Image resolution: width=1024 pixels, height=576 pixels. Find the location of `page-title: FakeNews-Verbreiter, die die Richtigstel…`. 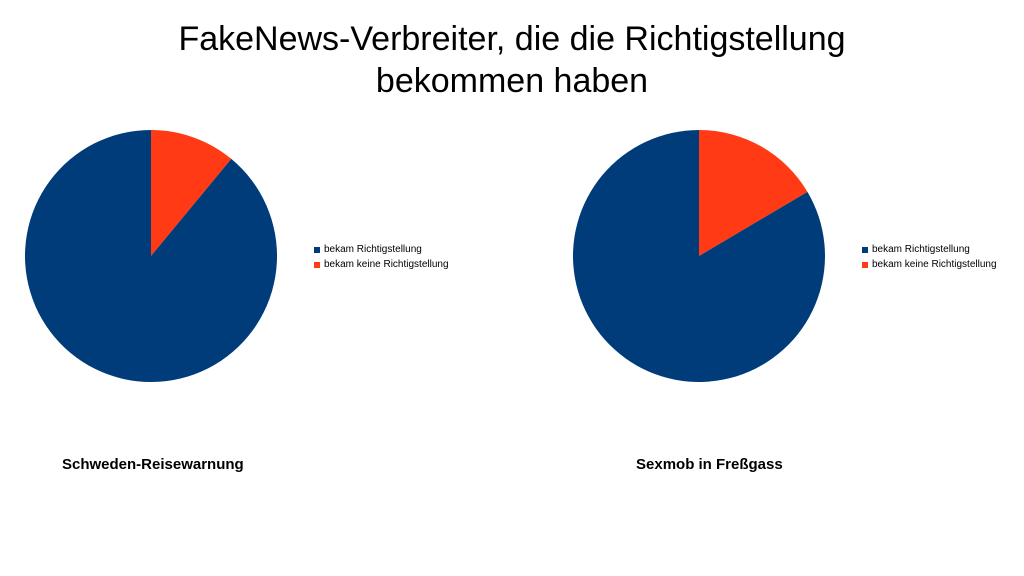

page-title: FakeNews-Verbreiter, die die Richtigstel… is located at coordinates (512, 60).